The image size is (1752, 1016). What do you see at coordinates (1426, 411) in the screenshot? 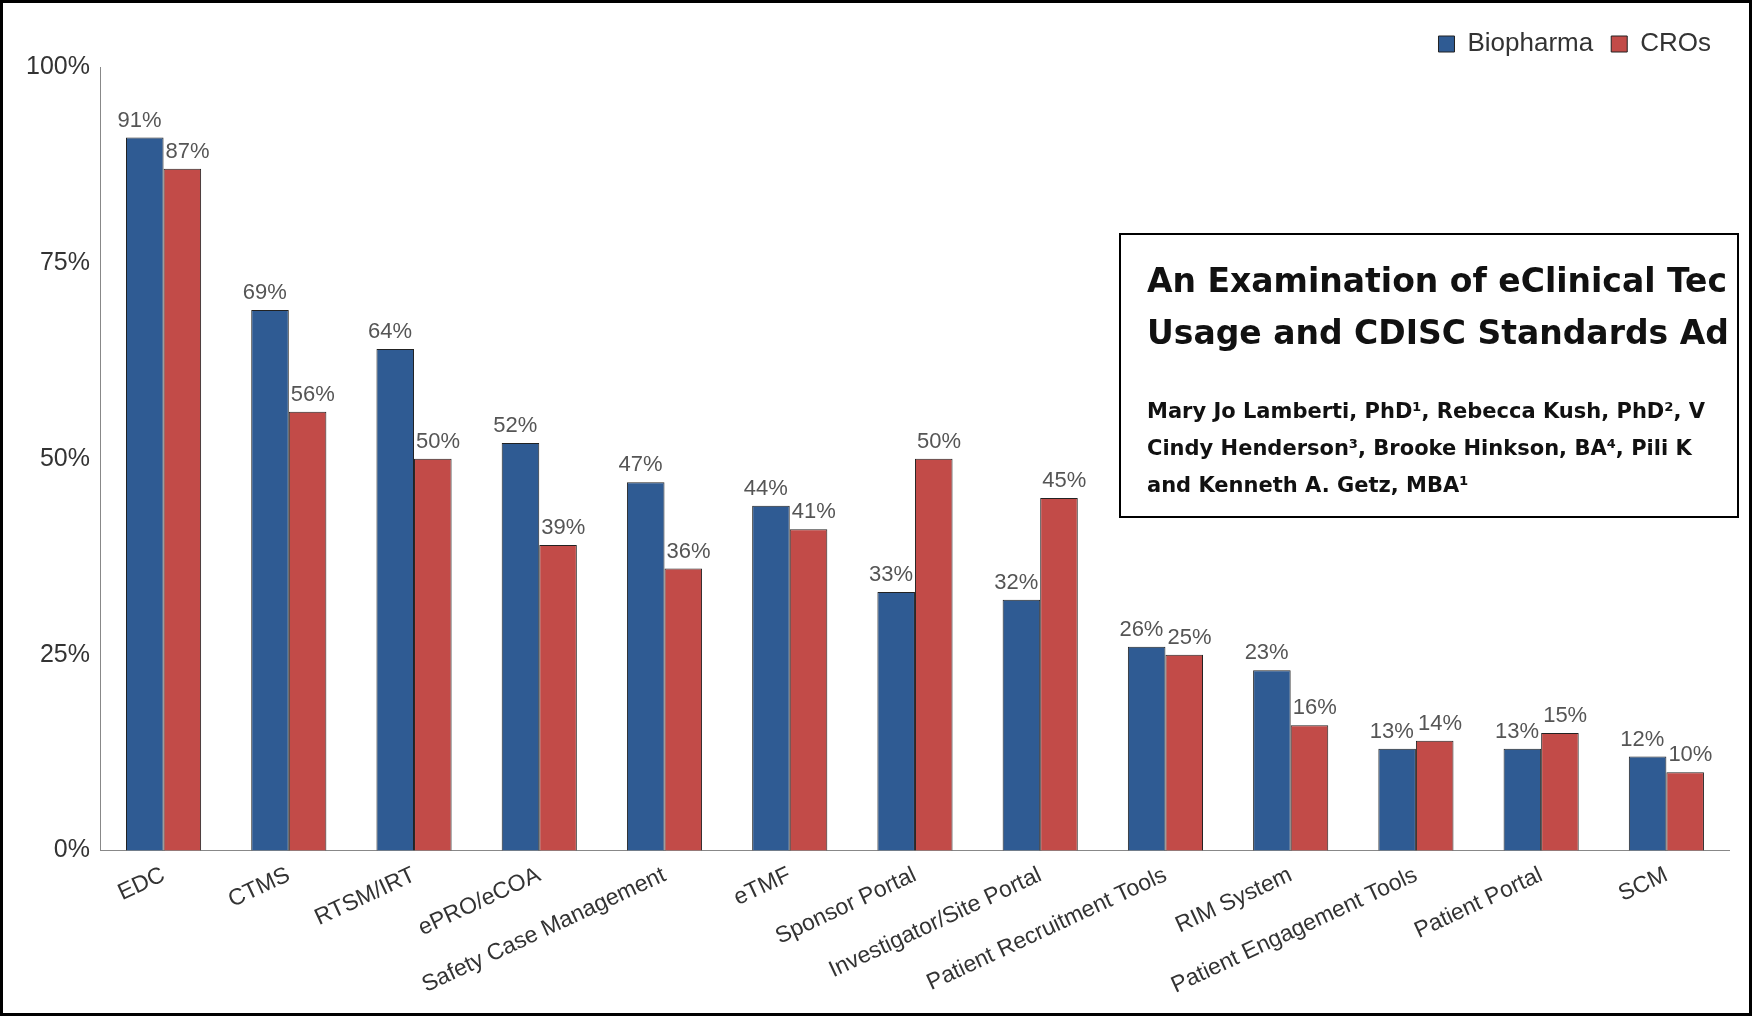
I see `annotation: Mary Jo Lamberti, PhD¹, Rebecca Kush, PhD², V` at bounding box center [1426, 411].